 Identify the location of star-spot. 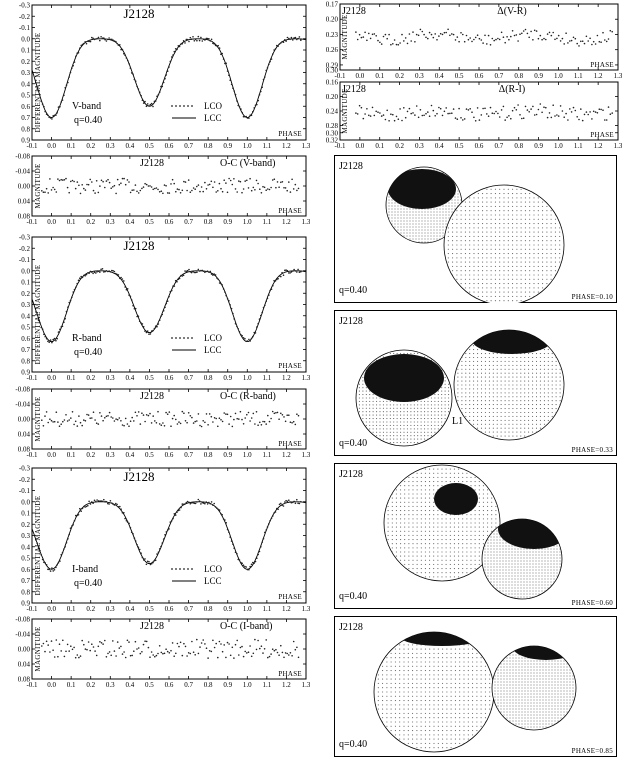
(422, 189).